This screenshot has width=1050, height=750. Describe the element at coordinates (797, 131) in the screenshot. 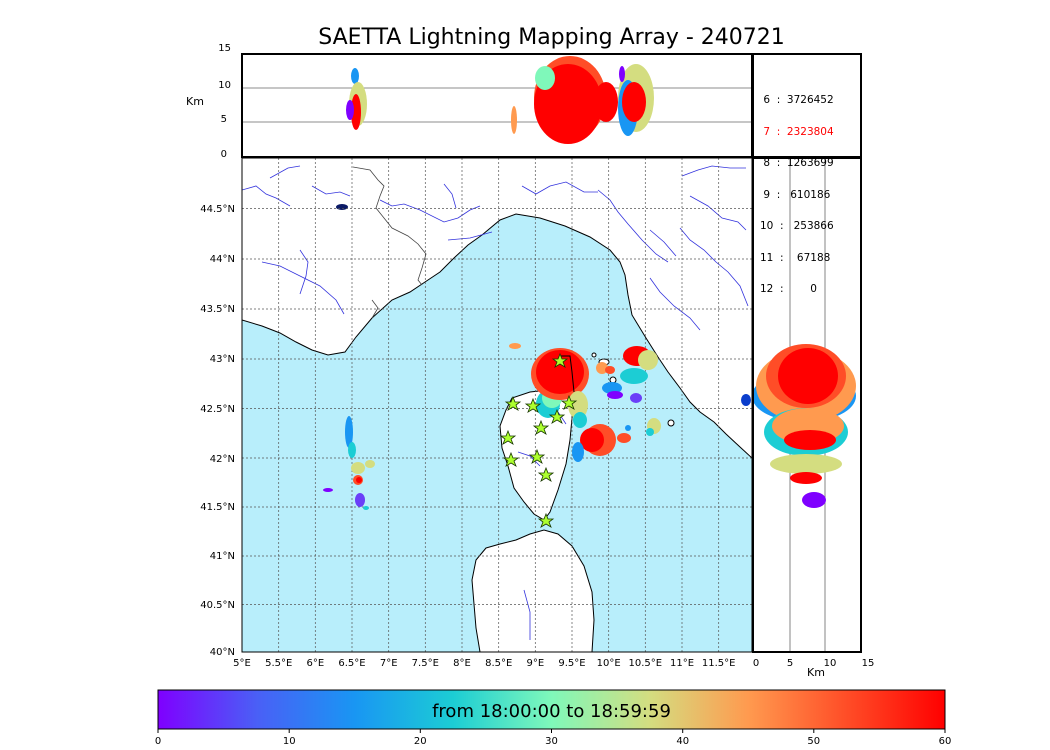

I see `count-row-7: 7 : 2323804` at that location.